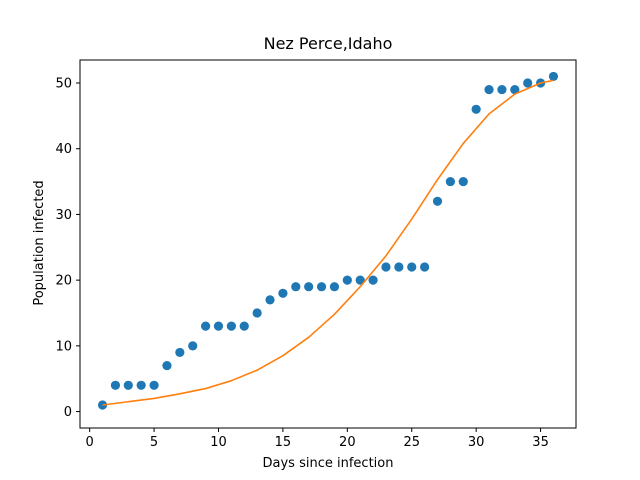 Image resolution: width=640 pixels, height=480 pixels. Describe the element at coordinates (90, 442) in the screenshot. I see `x-tick-label: 0` at that location.